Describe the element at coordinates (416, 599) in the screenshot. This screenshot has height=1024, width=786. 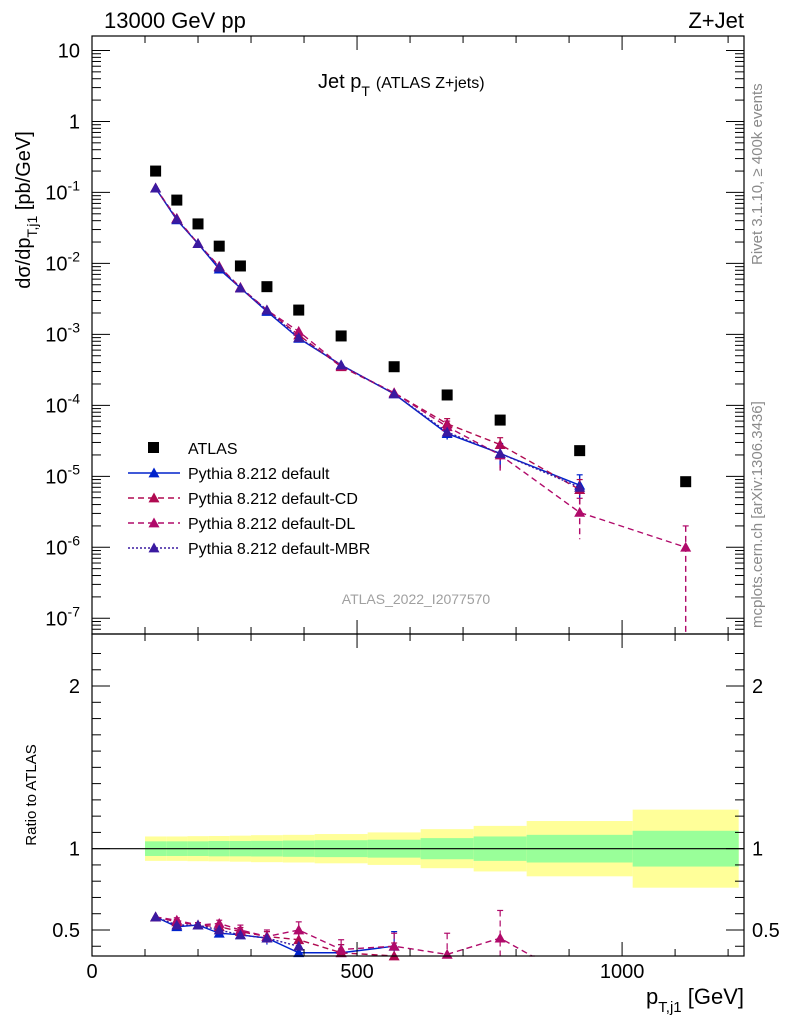
I see `analysis-watermark: ATLAS_2022_I2077570` at that location.